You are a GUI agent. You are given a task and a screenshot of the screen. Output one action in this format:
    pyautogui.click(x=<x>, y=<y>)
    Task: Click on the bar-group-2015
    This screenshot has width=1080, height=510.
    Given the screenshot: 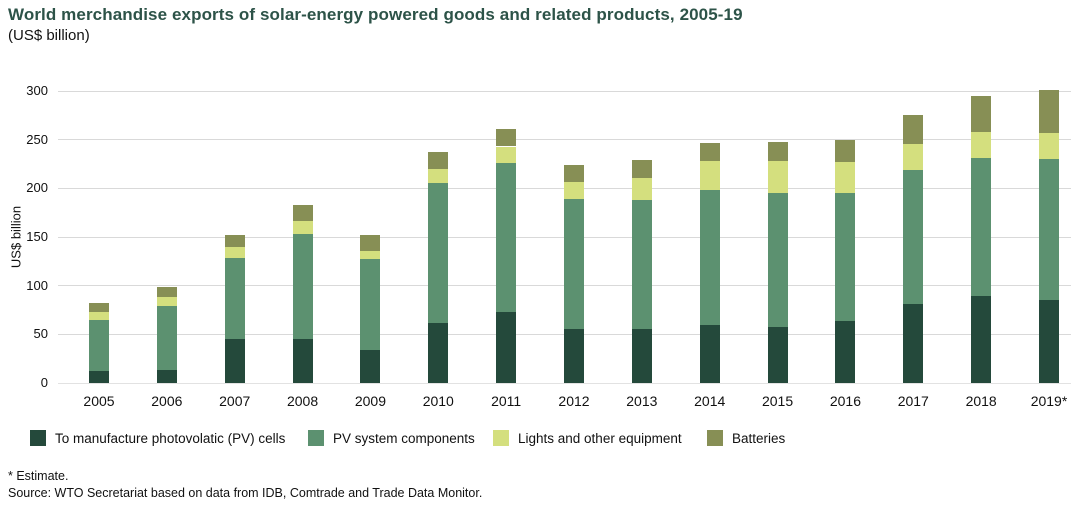 What is the action you would take?
    pyautogui.click(x=777, y=237)
    